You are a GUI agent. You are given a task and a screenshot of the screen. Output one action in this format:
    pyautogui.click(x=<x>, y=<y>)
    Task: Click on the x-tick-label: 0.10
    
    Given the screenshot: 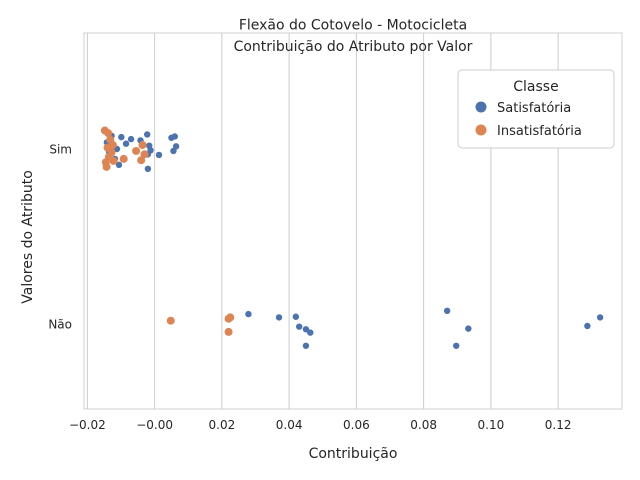 What is the action you would take?
    pyautogui.click(x=491, y=425)
    